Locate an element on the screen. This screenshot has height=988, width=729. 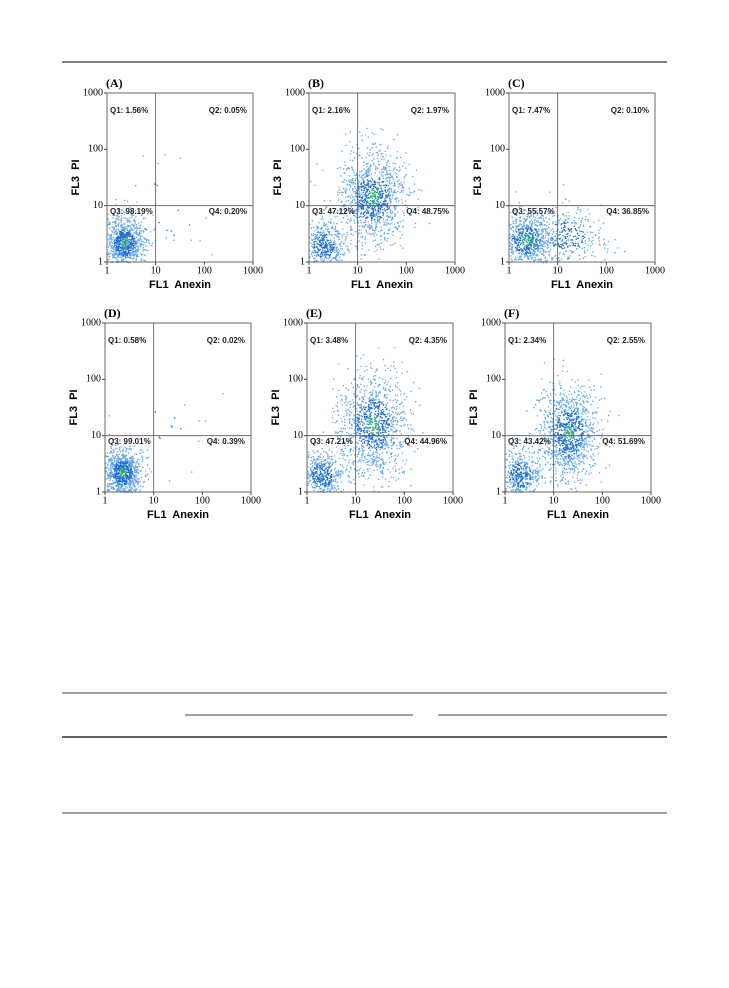
panel-label: (B) is located at coordinates (316, 83).